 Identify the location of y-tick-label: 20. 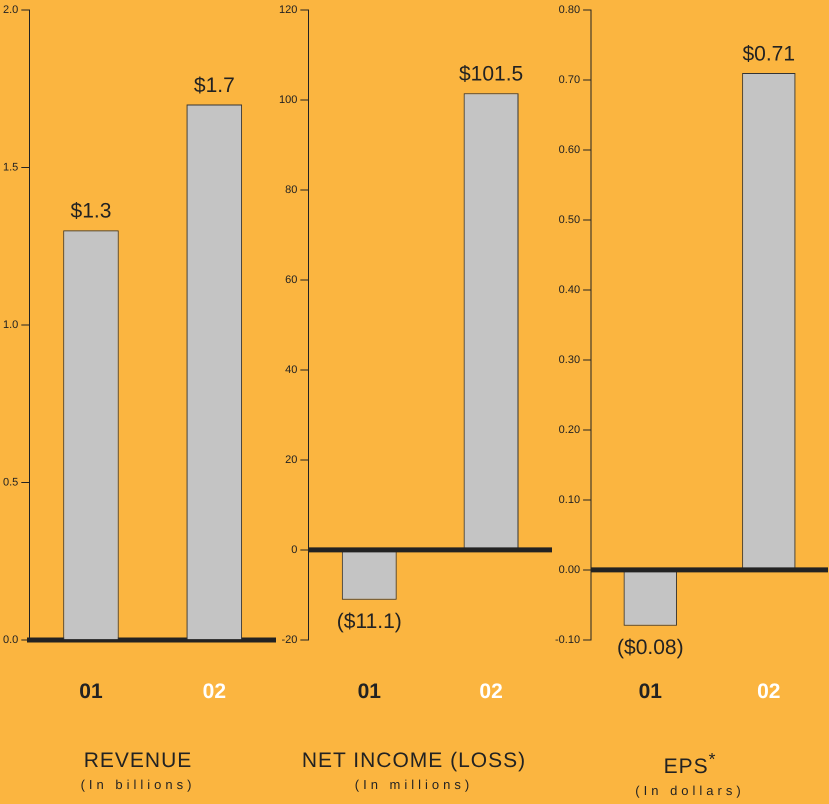
(291, 460).